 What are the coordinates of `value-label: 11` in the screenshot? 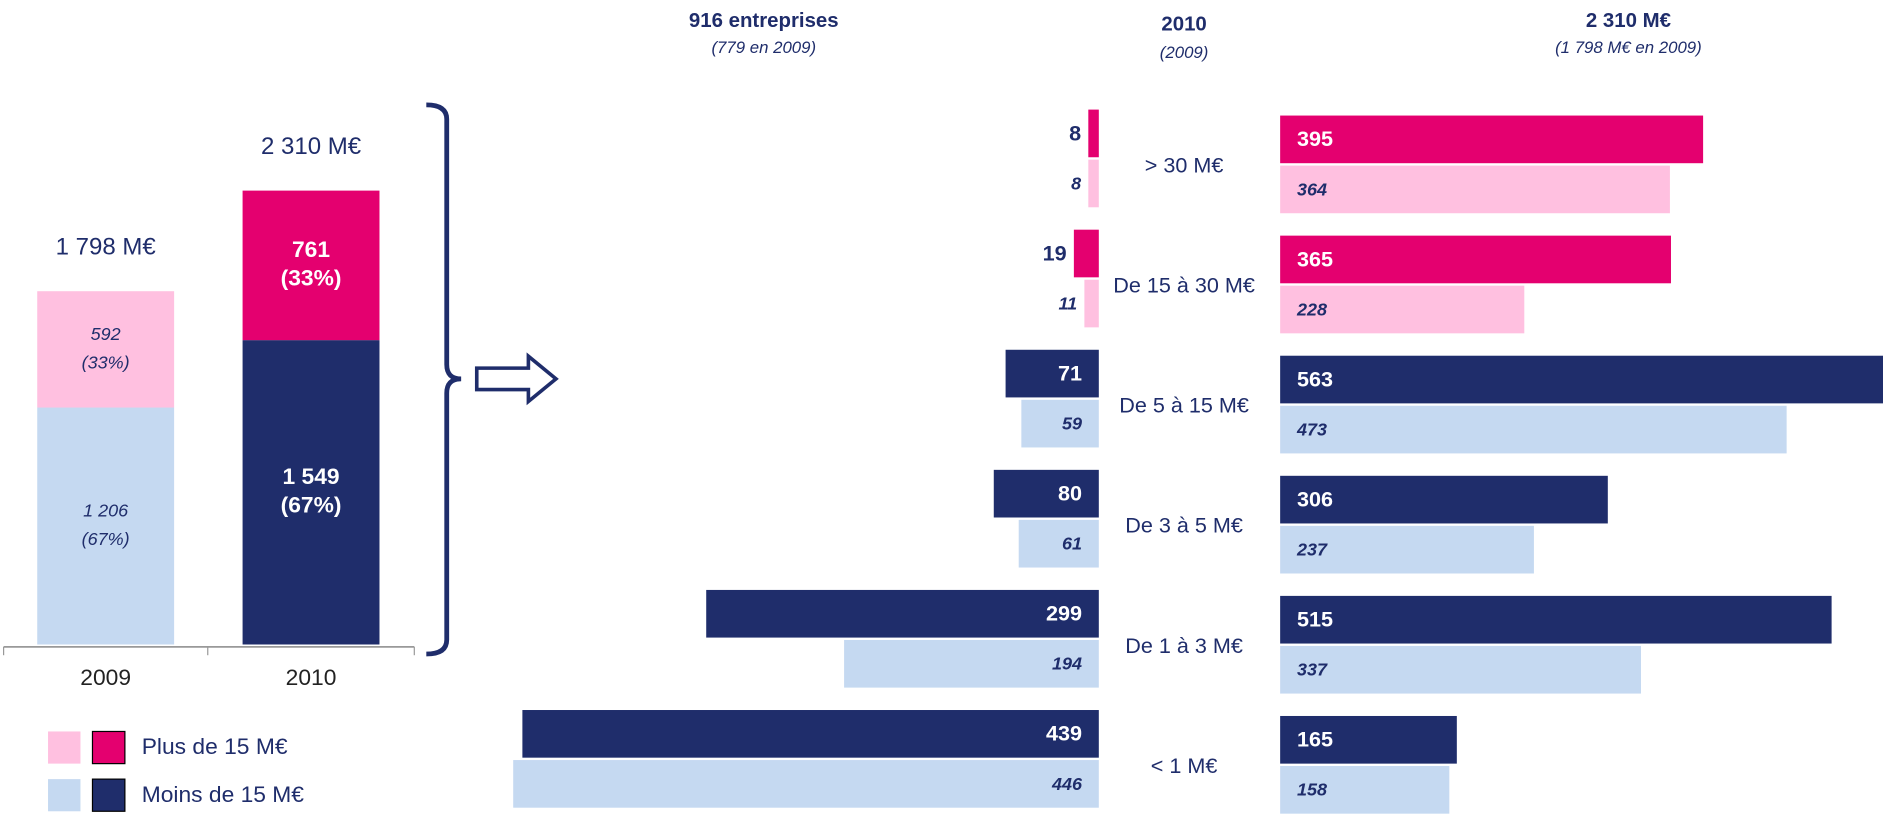 It's located at (1067, 304).